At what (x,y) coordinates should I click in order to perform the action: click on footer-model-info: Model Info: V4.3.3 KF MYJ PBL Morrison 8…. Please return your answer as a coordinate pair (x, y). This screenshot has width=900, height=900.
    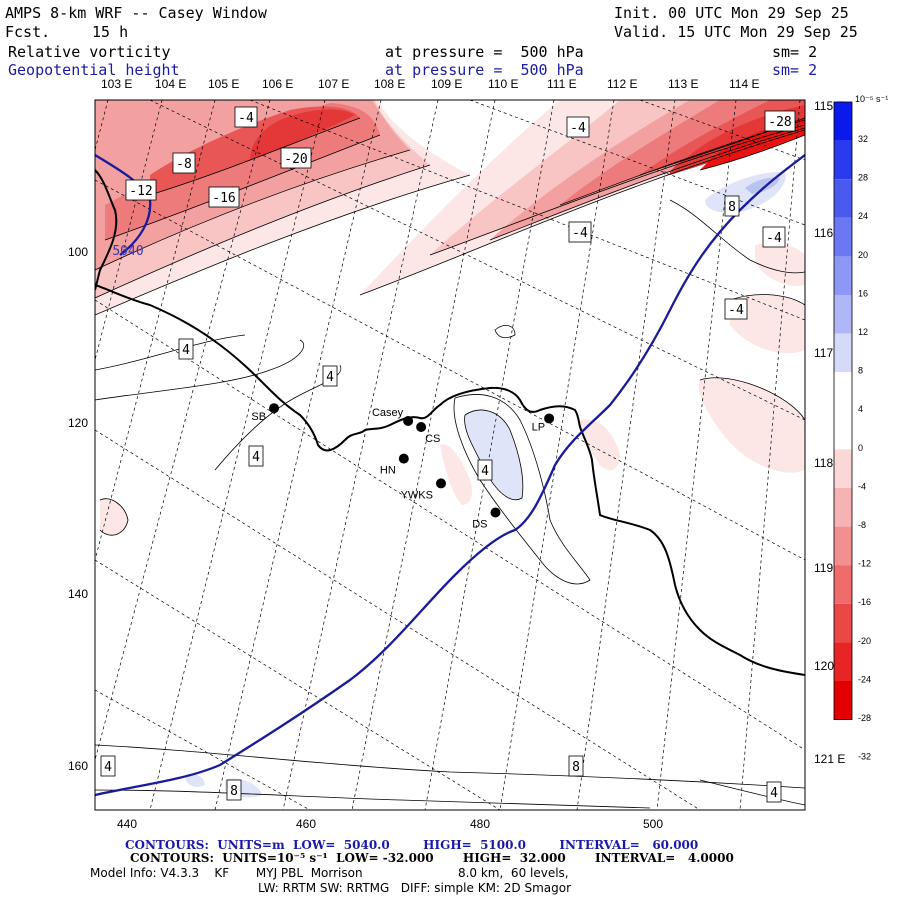
    Looking at the image, I should click on (329, 873).